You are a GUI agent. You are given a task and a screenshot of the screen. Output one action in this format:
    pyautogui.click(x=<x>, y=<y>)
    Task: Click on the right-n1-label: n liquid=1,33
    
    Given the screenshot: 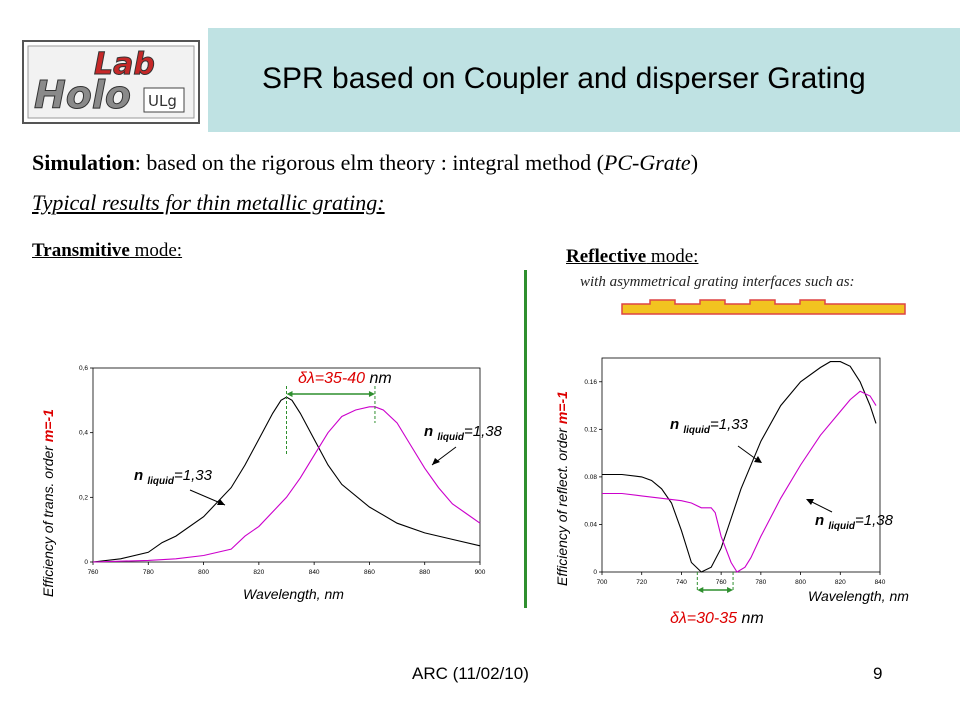 What is the action you would take?
    pyautogui.click(x=709, y=426)
    